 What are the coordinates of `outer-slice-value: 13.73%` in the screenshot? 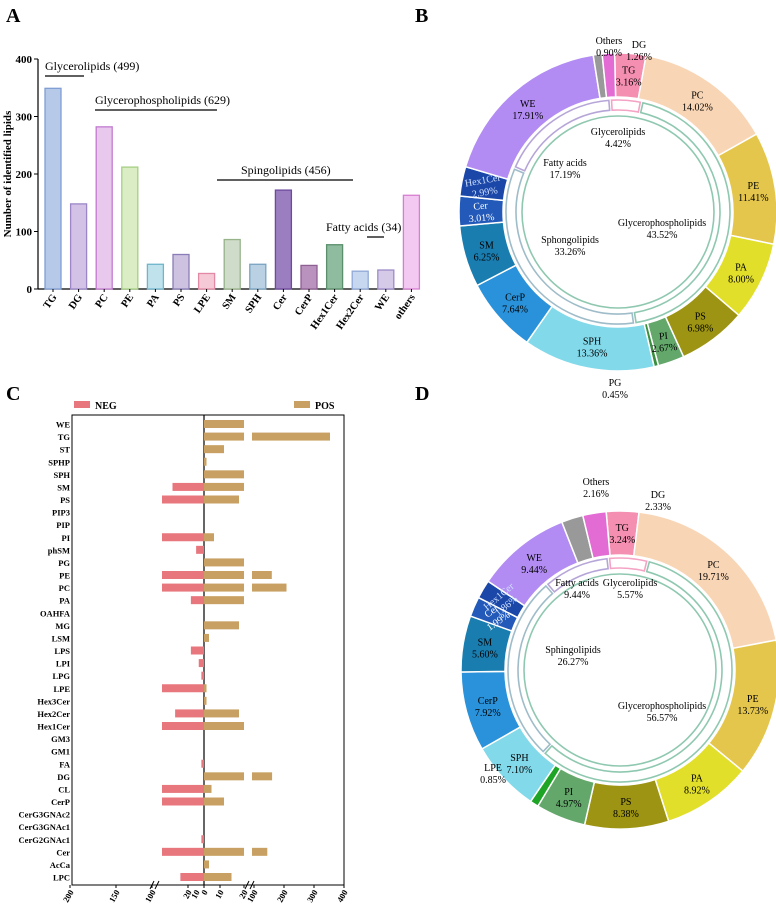 It's located at (752, 711).